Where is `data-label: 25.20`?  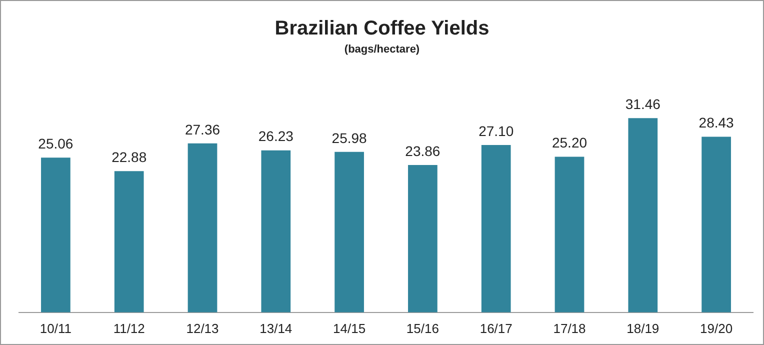
data-label: 25.20 is located at coordinates (570, 142).